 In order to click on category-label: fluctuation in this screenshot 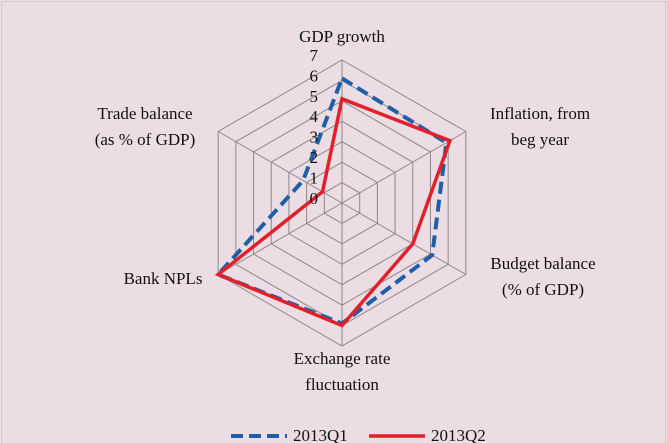, I will do `click(342, 384)`.